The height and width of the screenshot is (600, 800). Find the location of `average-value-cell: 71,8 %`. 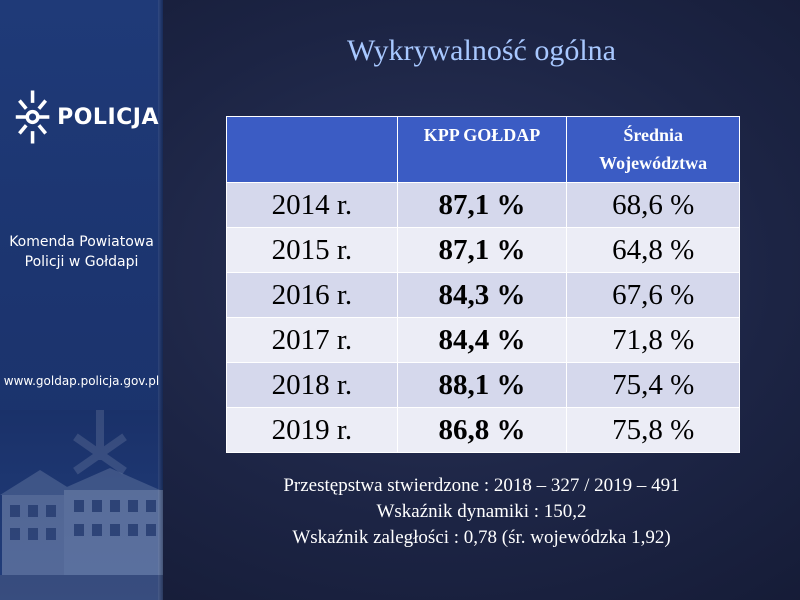

average-value-cell: 71,8 % is located at coordinates (653, 340).